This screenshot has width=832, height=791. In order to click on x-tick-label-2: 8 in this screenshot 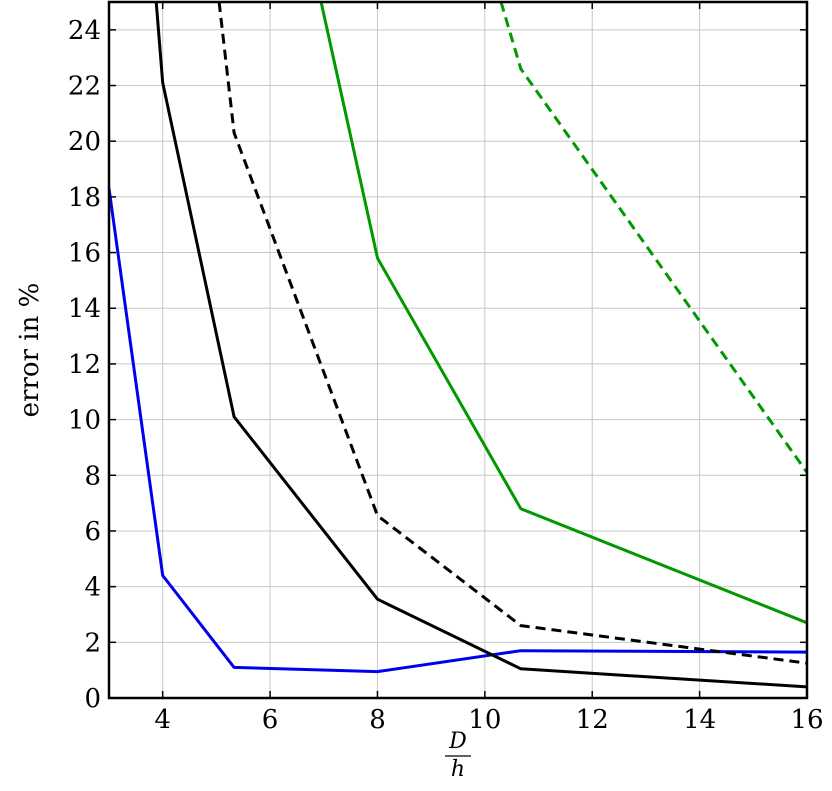, I will do `click(377, 720)`.